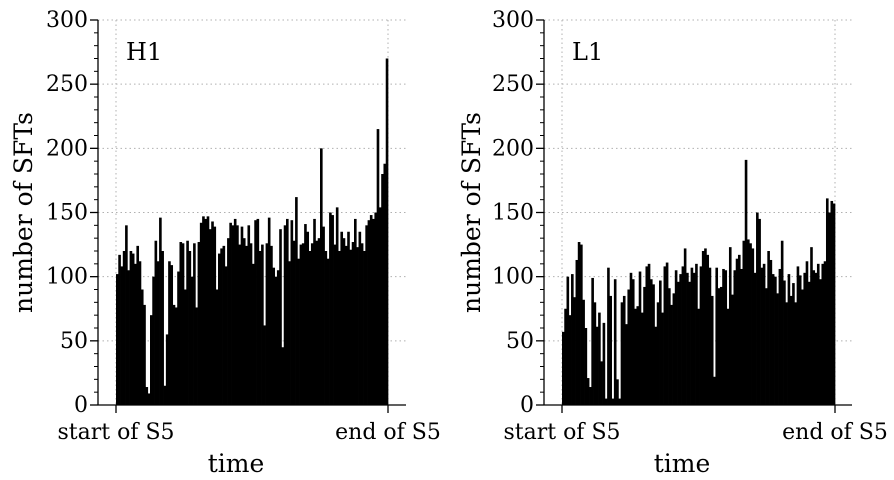 Image resolution: width=894 pixels, height=480 pixels. I want to click on y-tick-label: 300, so click(513, 20).